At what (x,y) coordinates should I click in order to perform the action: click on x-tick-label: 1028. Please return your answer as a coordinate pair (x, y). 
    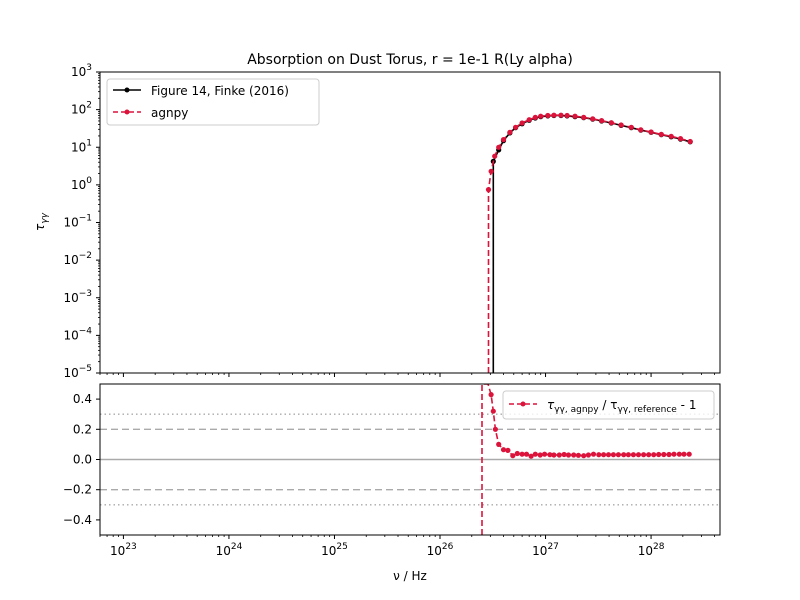
    Looking at the image, I should click on (651, 550).